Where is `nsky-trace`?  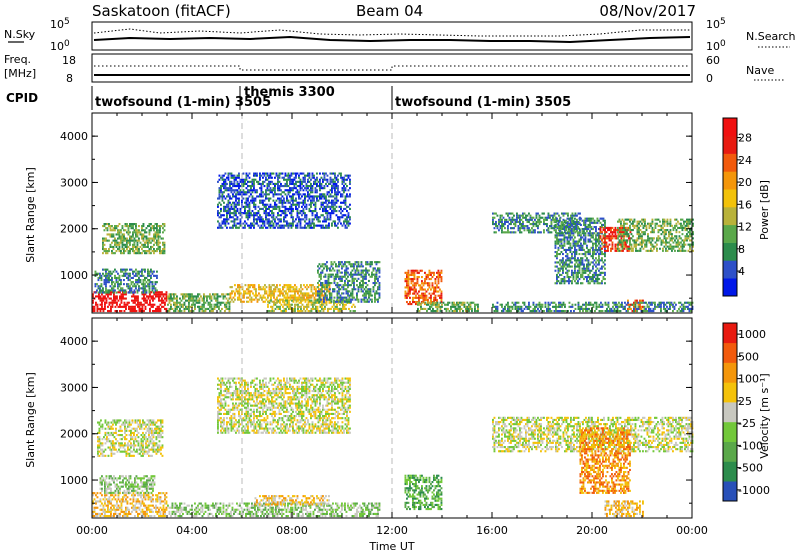
nsky-trace is located at coordinates (392, 39).